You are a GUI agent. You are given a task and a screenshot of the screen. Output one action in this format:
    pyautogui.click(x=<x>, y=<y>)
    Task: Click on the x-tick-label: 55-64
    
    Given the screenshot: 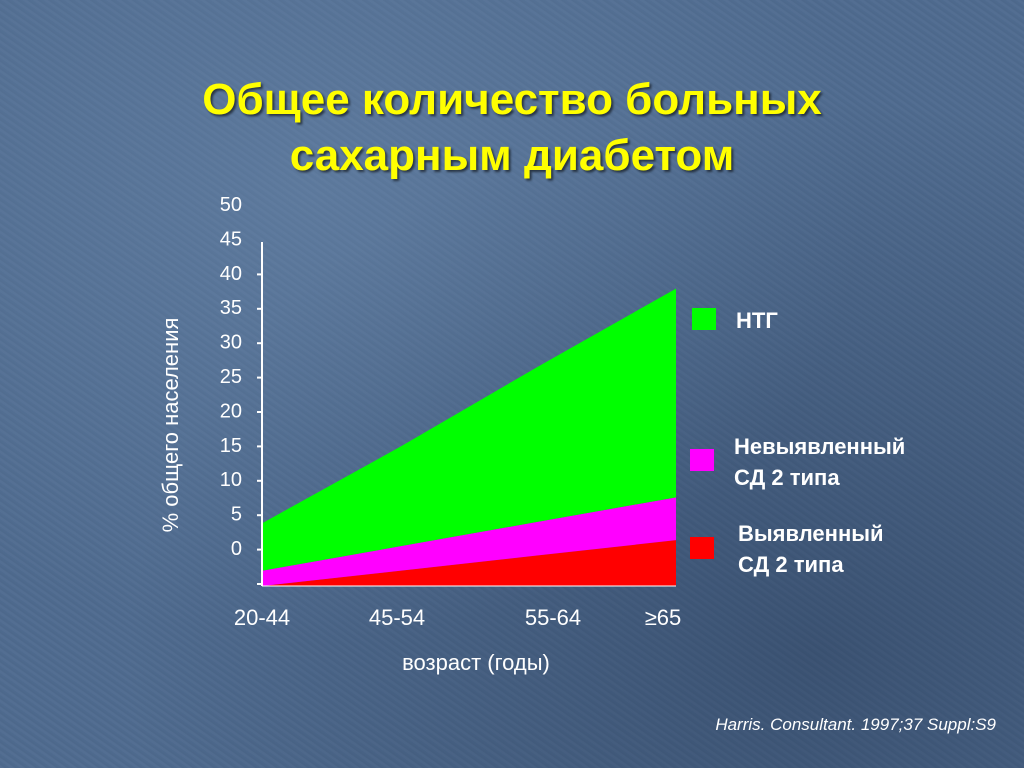 What is the action you would take?
    pyautogui.click(x=553, y=617)
    